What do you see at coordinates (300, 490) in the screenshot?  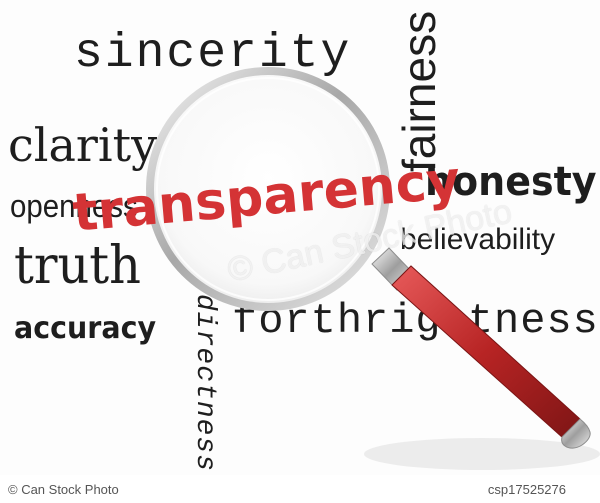 I see `footer-bar: © Can Stock Photo csp17525276` at bounding box center [300, 490].